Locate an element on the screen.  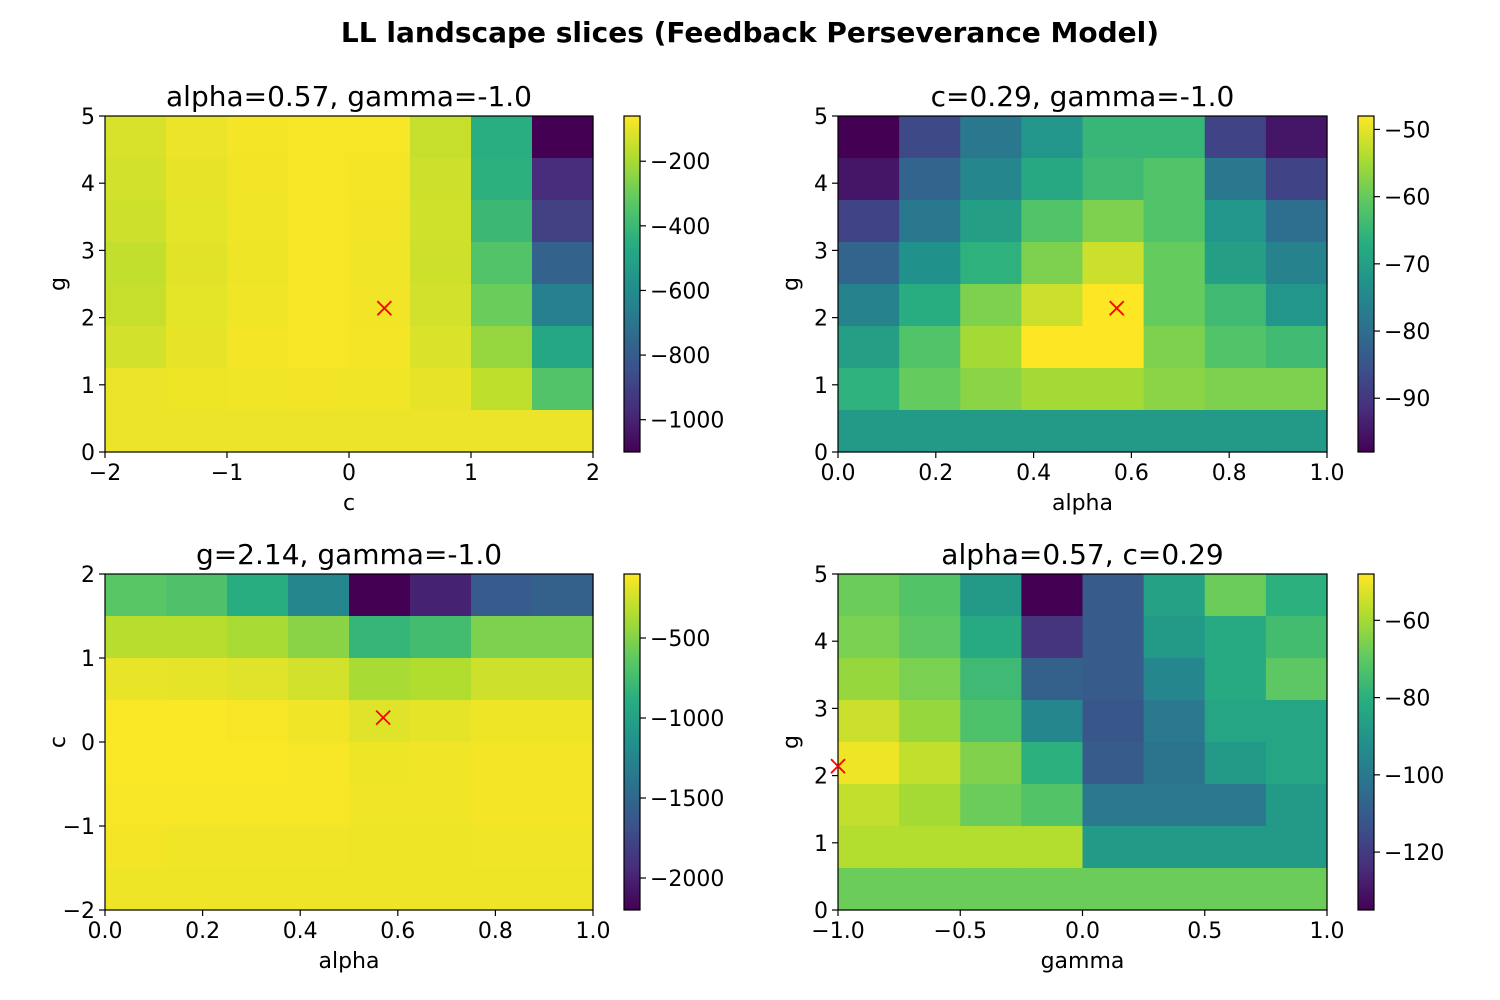
colorbar-tick-label: −1000 is located at coordinates (687, 421).